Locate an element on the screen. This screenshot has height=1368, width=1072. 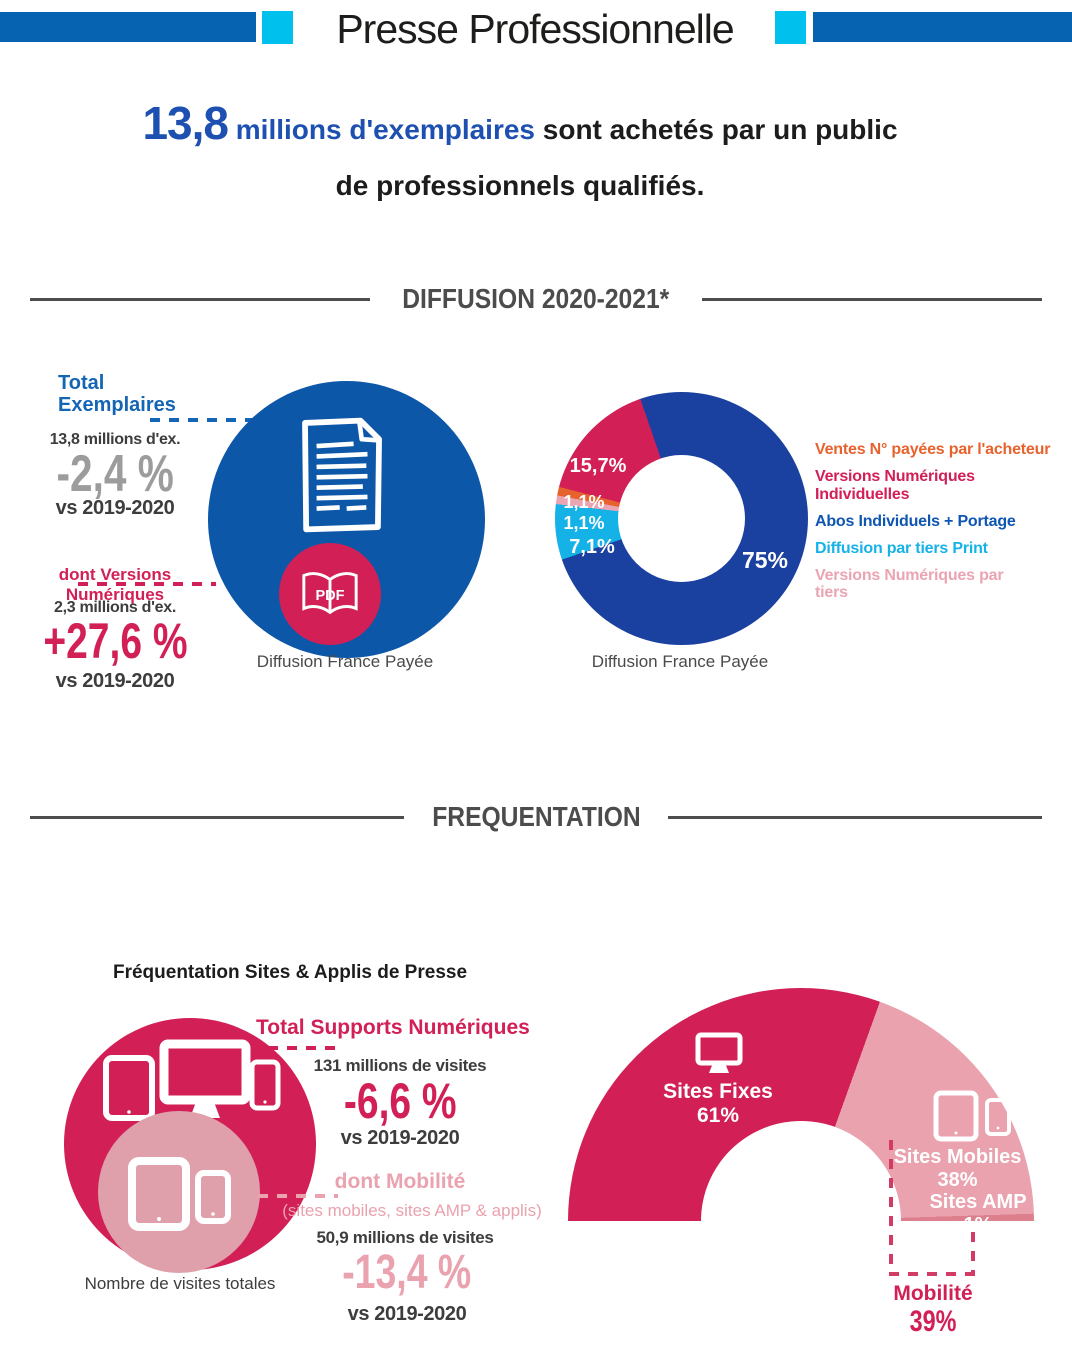
legend-item-versions-individuelles: Versions Numériques Individuelles is located at coordinates (895, 485).